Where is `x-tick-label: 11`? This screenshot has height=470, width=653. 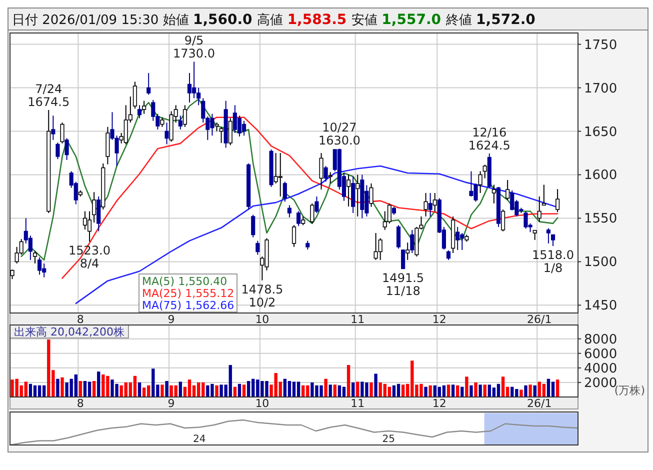 x-tick-label: 11 is located at coordinates (357, 319).